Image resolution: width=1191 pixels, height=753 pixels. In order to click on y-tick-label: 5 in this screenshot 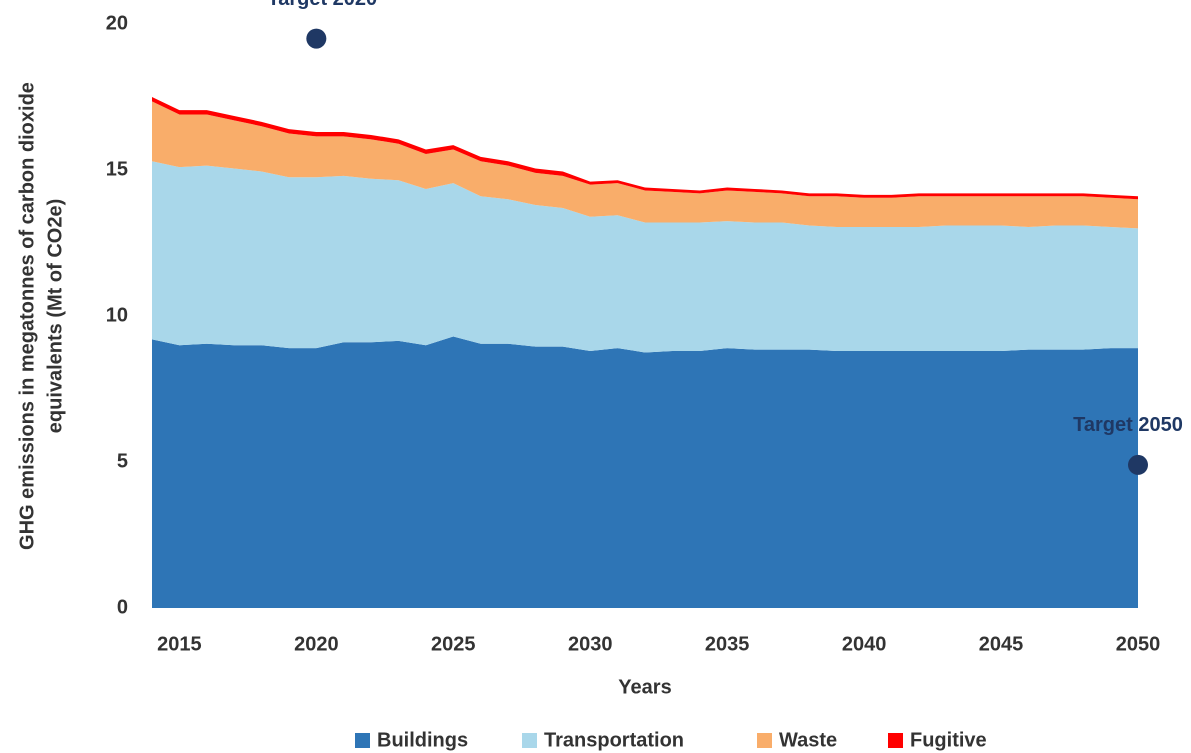, I will do `click(122, 461)`.